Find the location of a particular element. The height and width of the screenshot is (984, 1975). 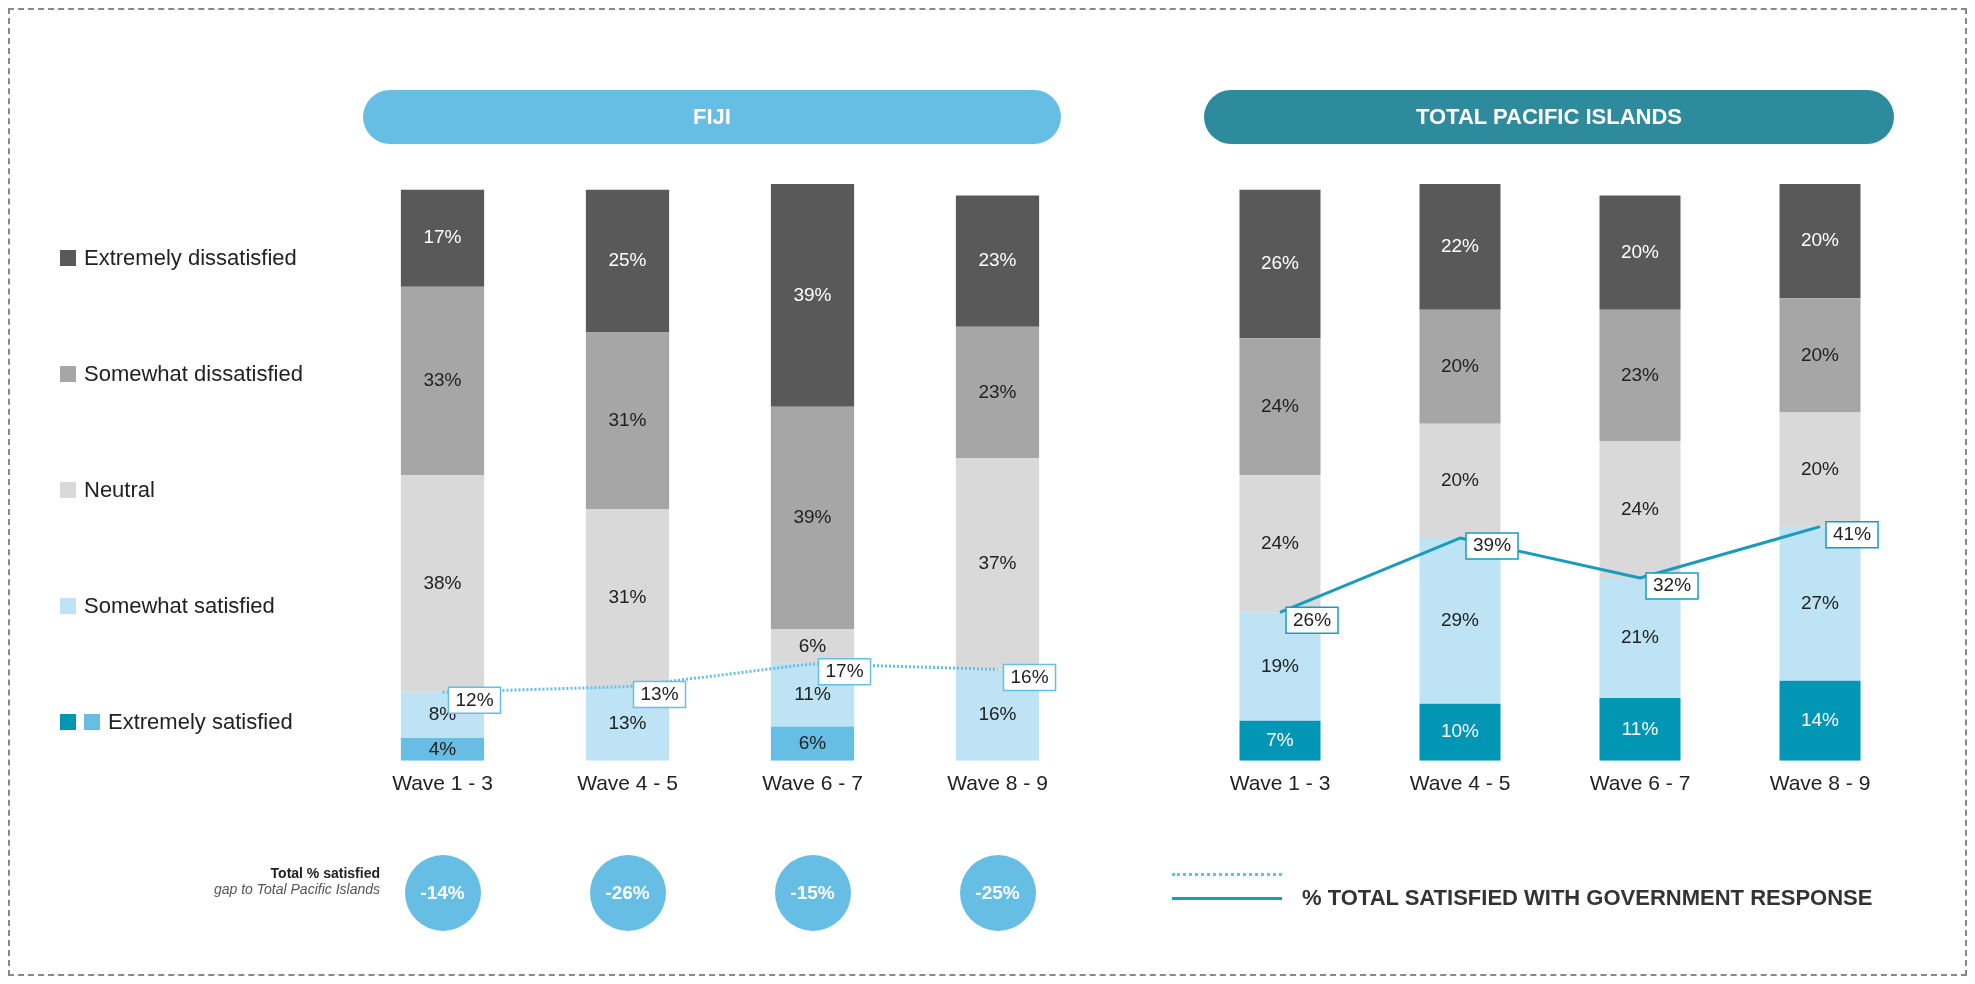

data-label: 29% is located at coordinates (1460, 620).